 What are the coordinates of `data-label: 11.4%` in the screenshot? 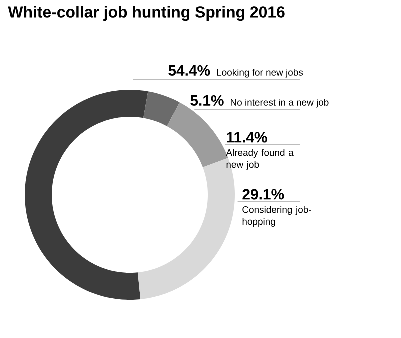 It's located at (247, 137).